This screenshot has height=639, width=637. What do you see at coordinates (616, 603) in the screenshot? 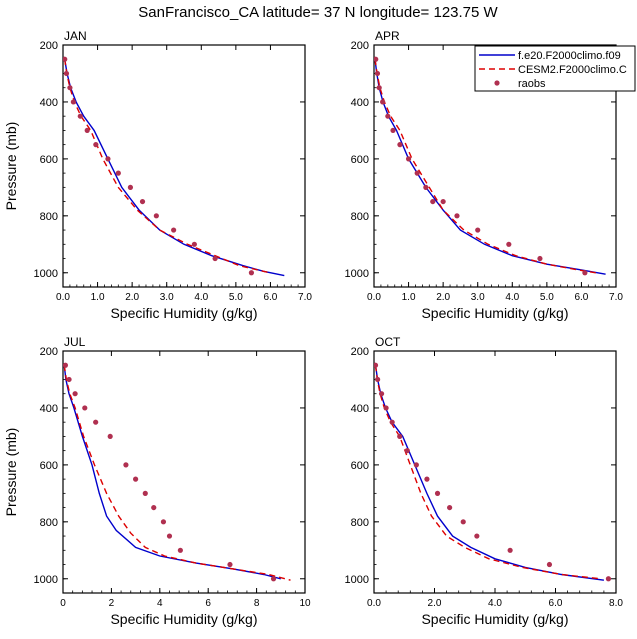
I see `x-tick-label: 8.0` at bounding box center [616, 603].